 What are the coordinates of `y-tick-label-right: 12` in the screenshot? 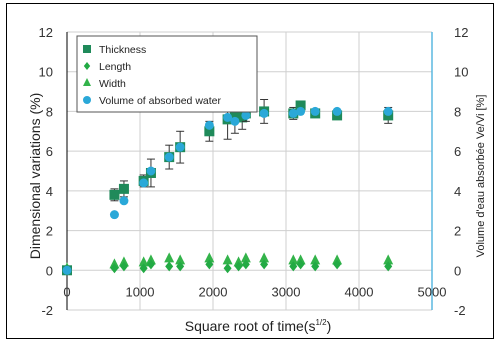 It's located at (461, 32).